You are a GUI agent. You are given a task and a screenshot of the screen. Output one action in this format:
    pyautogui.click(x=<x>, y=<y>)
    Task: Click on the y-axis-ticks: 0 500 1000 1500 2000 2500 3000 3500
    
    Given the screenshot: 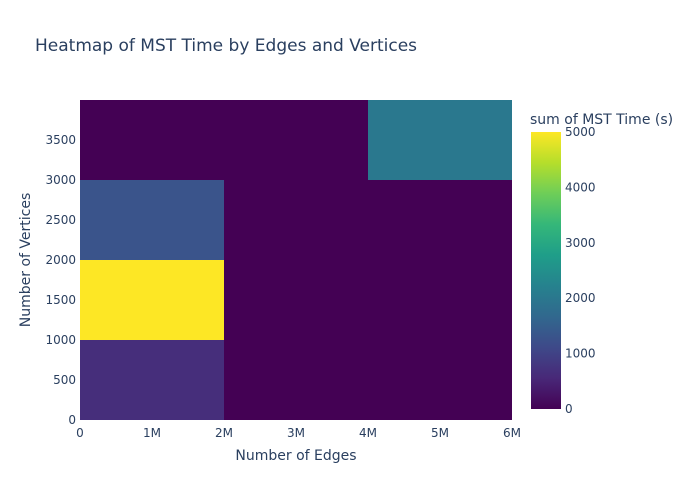 What is the action you would take?
    pyautogui.click(x=60, y=280)
    